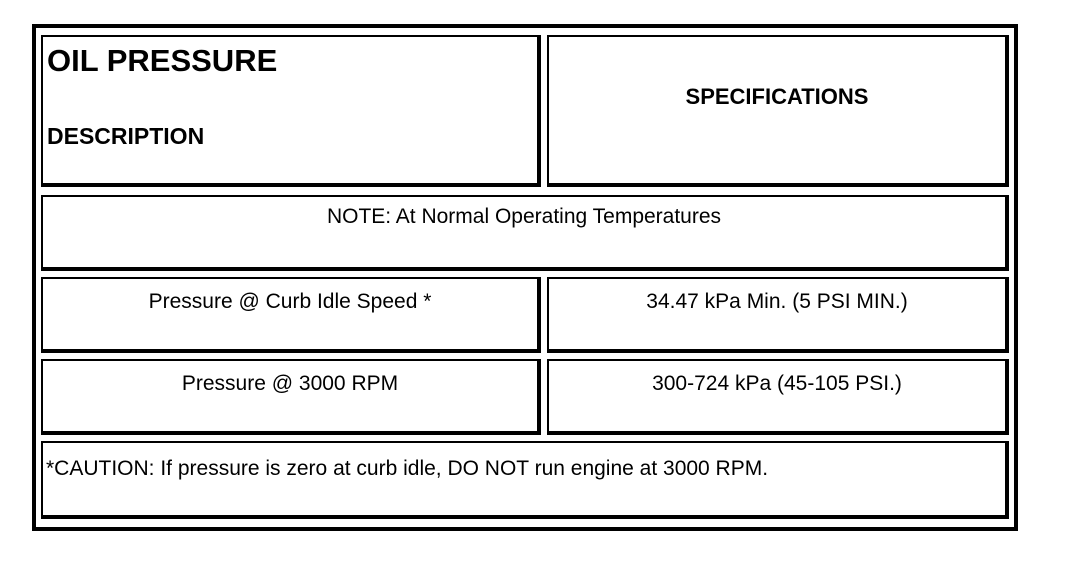  What do you see at coordinates (291, 111) in the screenshot?
I see `header-description-cell: OIL PRESSURE DESCRIPTION` at bounding box center [291, 111].